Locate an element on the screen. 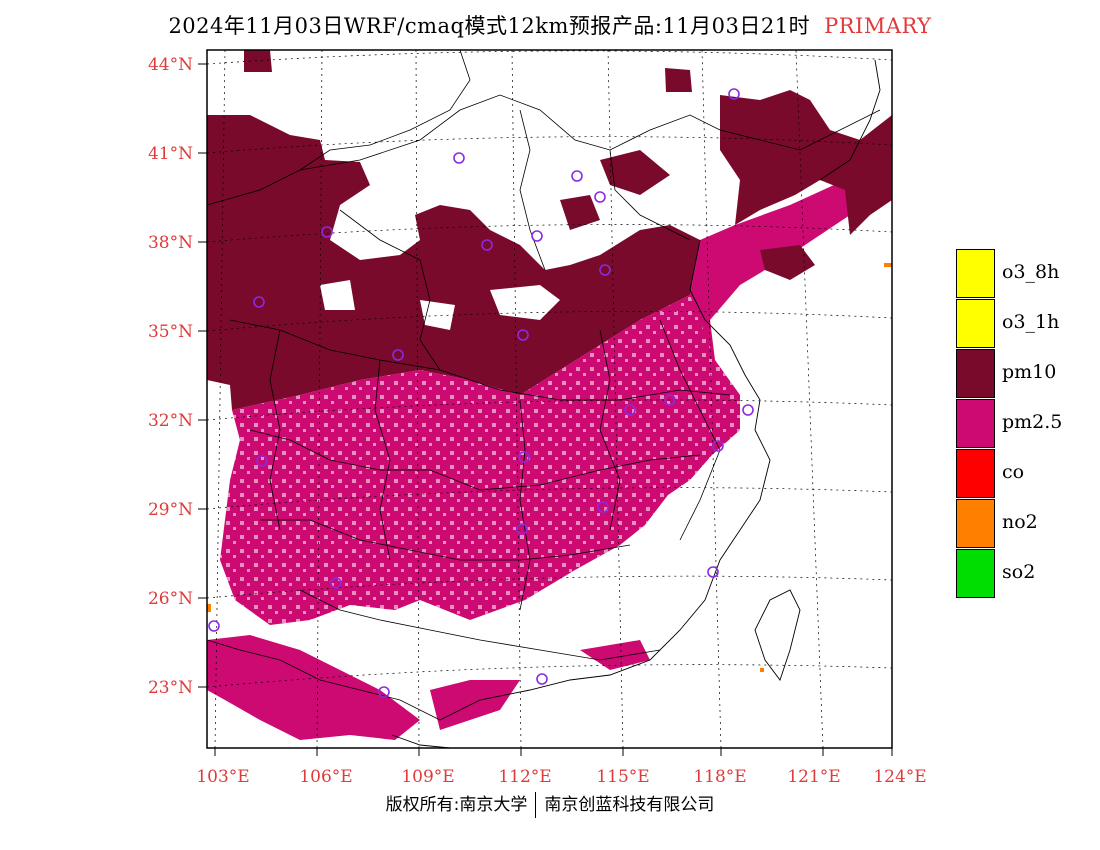 The height and width of the screenshot is (850, 1100). latitude-labels: 44°N 41°N 38°N 35°N 32°N 29°N 26°N 23°N is located at coordinates (170, 376).